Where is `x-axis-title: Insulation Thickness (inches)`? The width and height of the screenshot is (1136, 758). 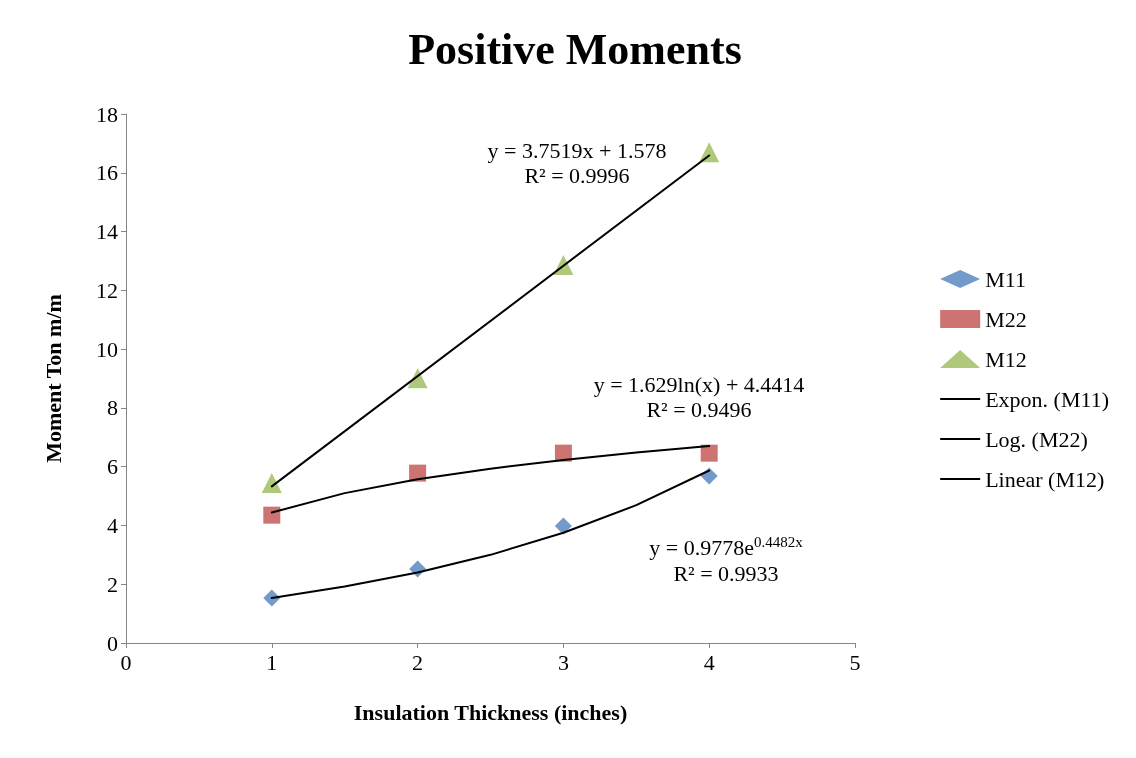
x-axis-title: Insulation Thickness (inches) is located at coordinates (490, 712).